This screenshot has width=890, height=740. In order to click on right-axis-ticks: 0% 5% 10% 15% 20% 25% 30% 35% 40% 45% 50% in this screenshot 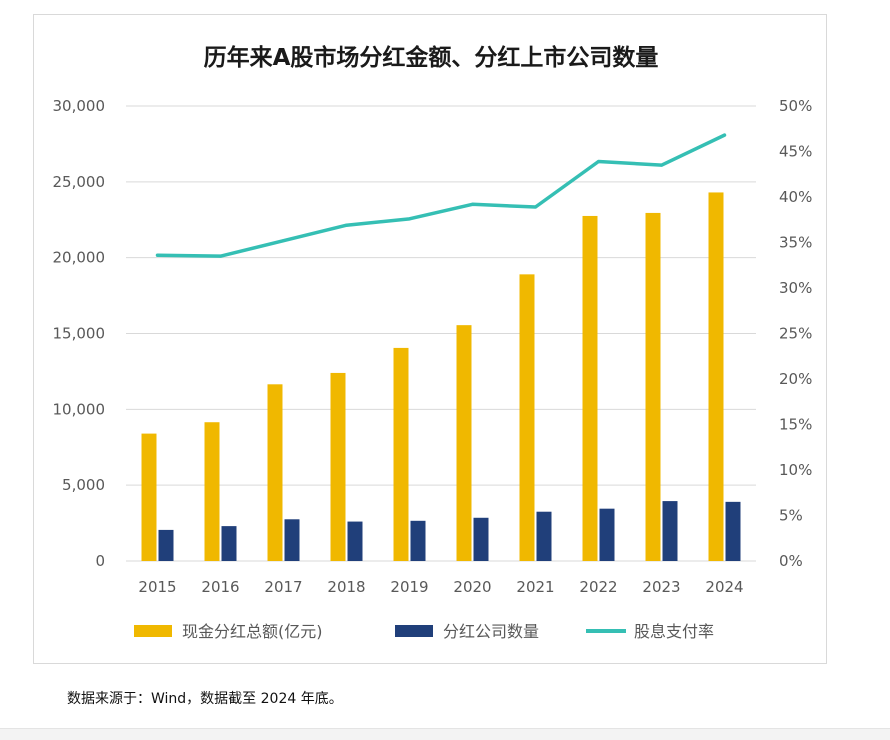, I will do `click(795, 333)`.